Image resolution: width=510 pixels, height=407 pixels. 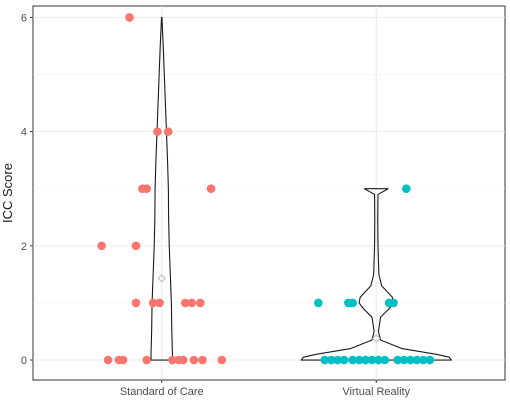 I want to click on y-axis: 0 2 4 6, so click(x=27, y=189).